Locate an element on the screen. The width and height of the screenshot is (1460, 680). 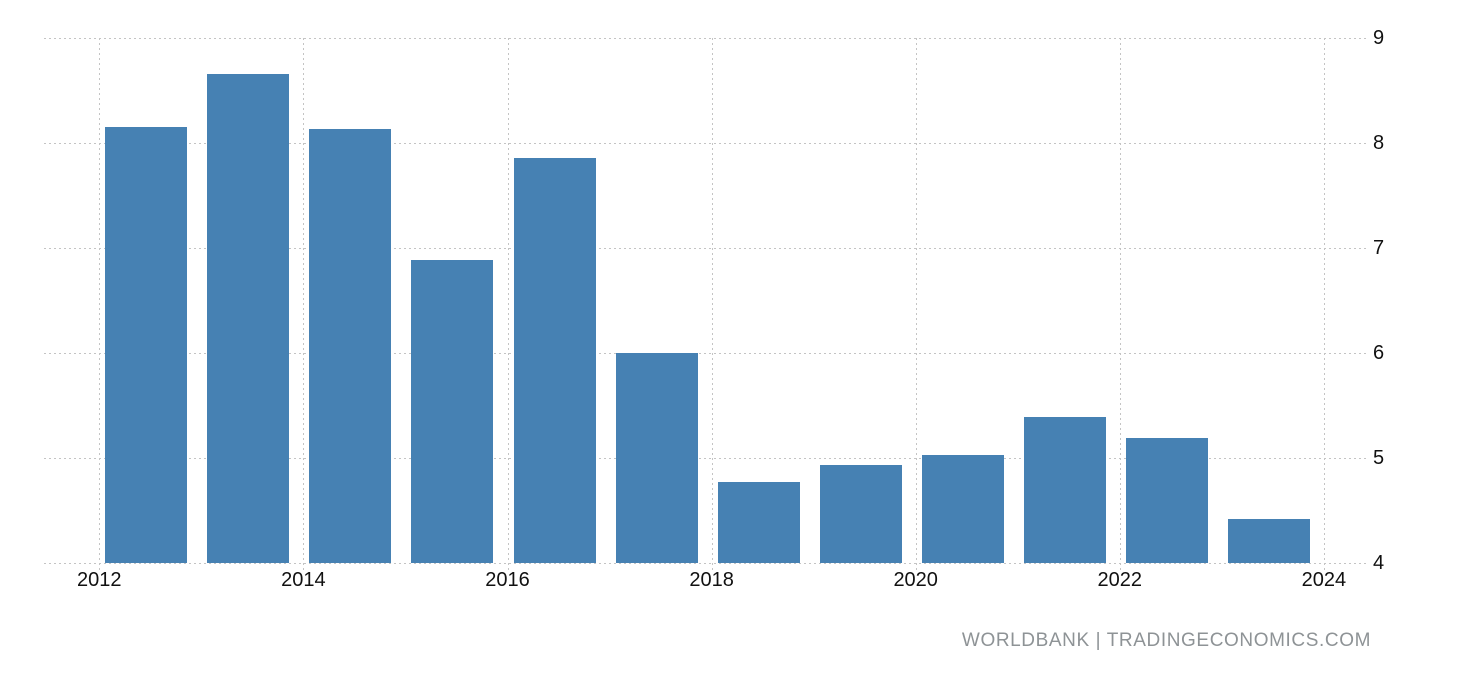
bar-2022 is located at coordinates (1166, 500).